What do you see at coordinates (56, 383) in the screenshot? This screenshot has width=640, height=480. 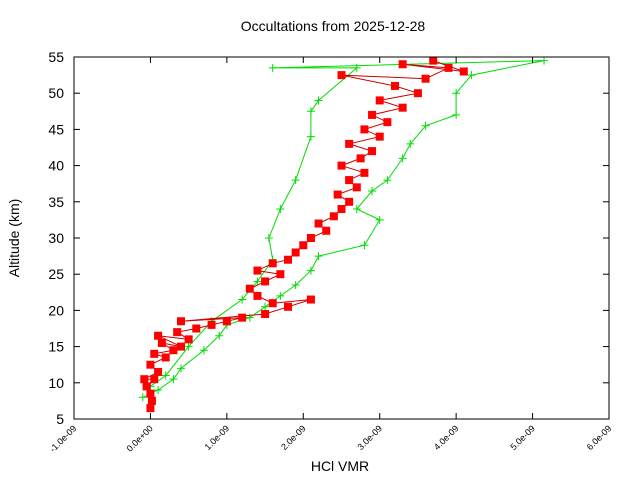 I see `y-tick-label: 10` at bounding box center [56, 383].